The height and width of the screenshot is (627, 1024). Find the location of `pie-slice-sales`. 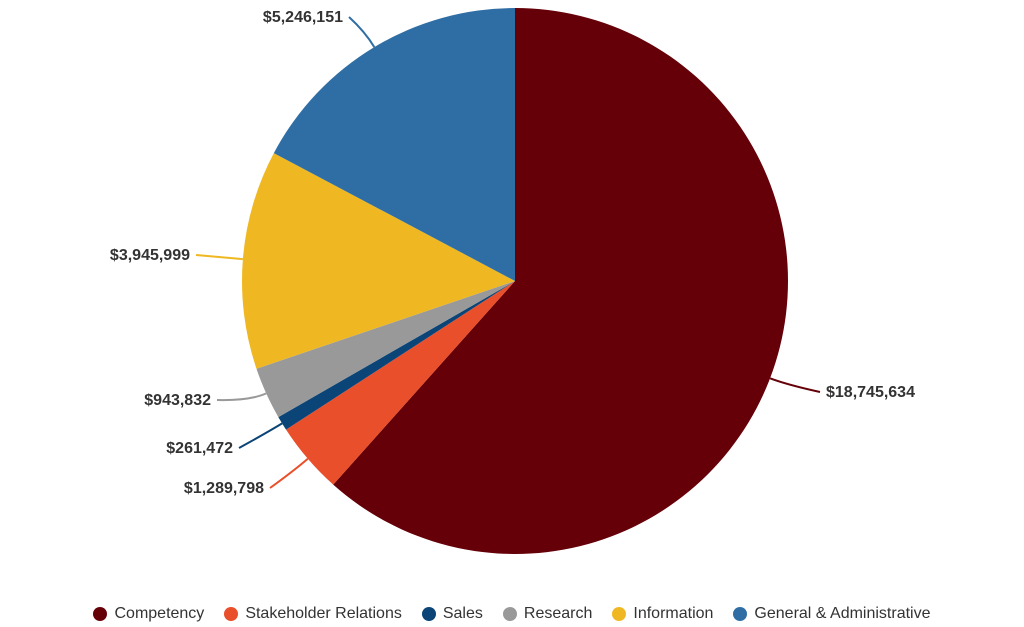

pie-slice-sales is located at coordinates (396, 355).